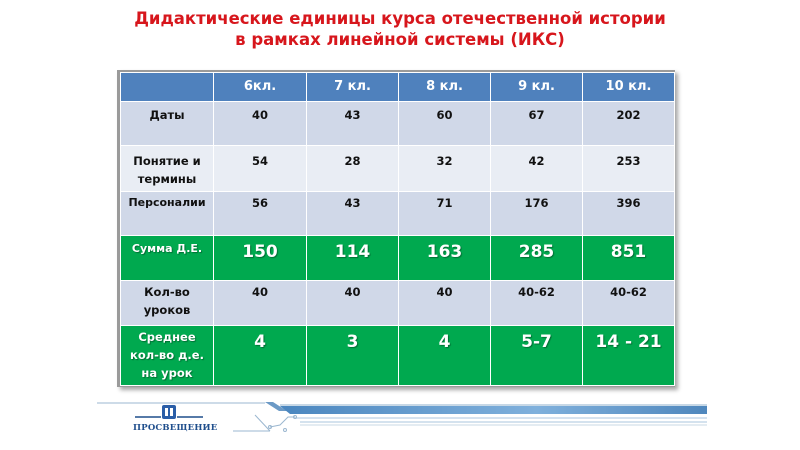  What do you see at coordinates (260, 213) in the screenshot?
I see `table-cell: 56` at bounding box center [260, 213].